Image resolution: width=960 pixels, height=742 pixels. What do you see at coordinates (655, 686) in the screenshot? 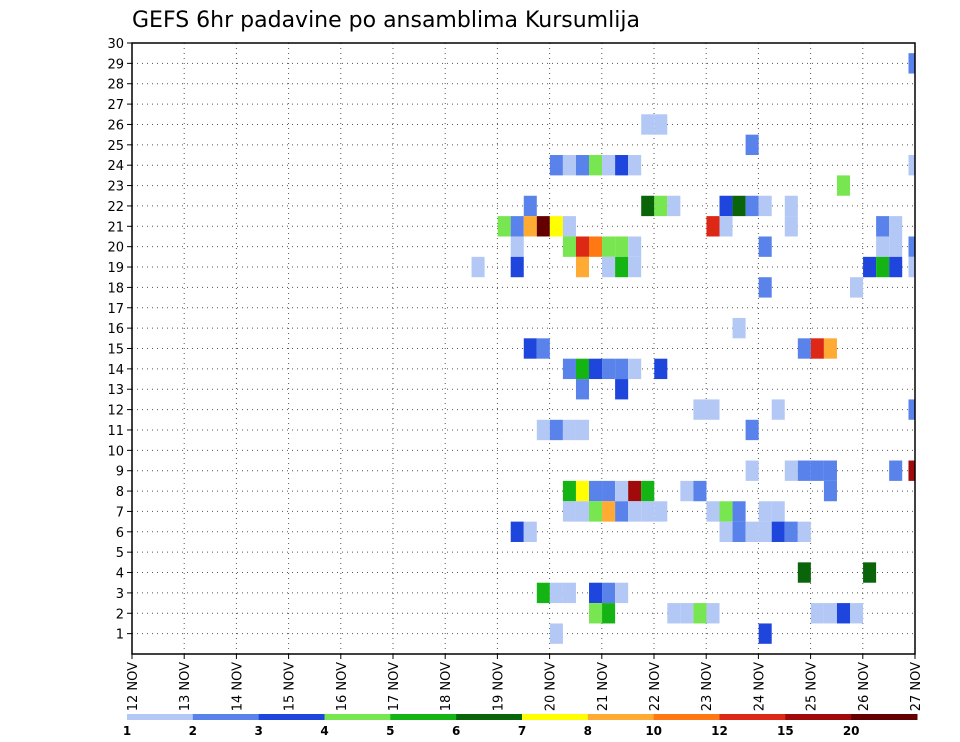
I see `x-tick-label: 22 NOV` at bounding box center [655, 686].